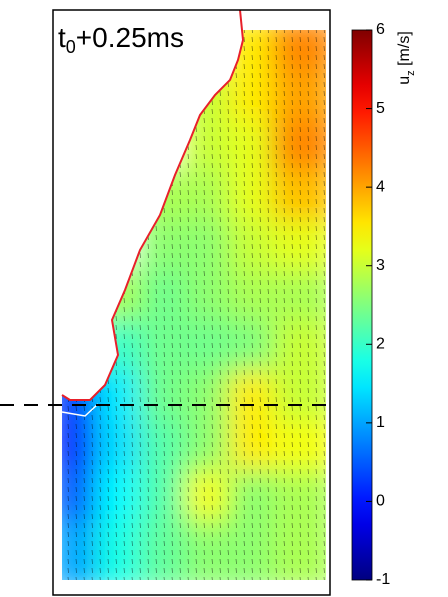 This screenshot has height=597, width=448. Describe the element at coordinates (380, 186) in the screenshot. I see `colorbar-tick-label: 4` at that location.